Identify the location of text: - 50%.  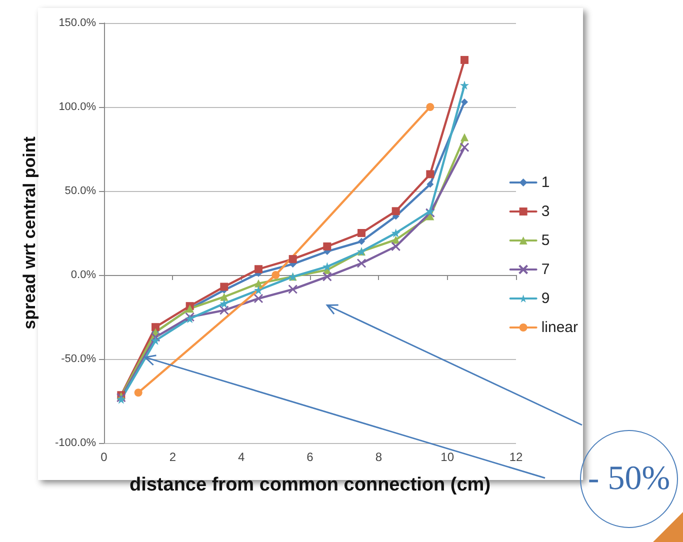
(629, 479).